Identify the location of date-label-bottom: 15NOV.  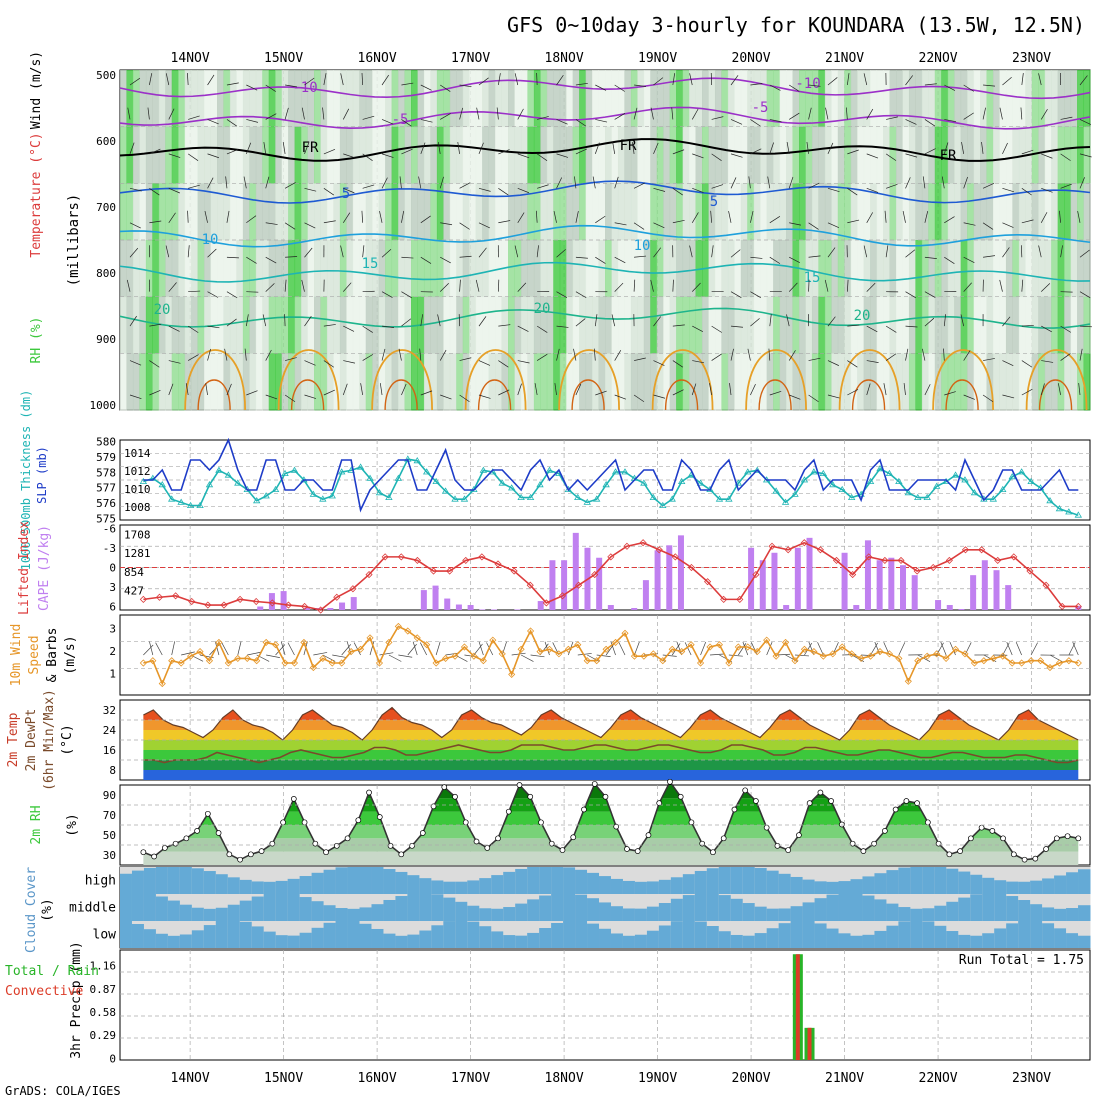
(283, 1078).